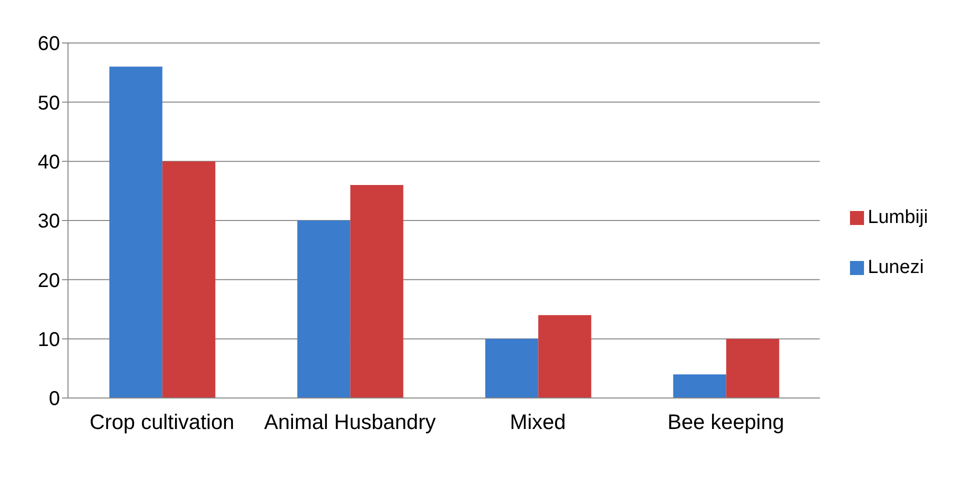 The width and height of the screenshot is (956, 485). Describe the element at coordinates (896, 267) in the screenshot. I see `legend-label: Lunezi` at that location.